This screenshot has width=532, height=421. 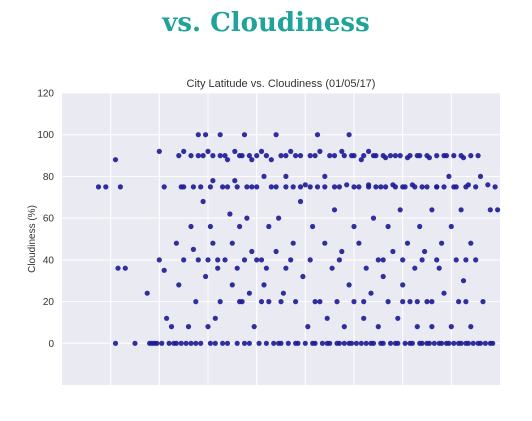 What do you see at coordinates (45, 219) in the screenshot?
I see `y-tick-labels: 0 20 40 60 80 100 120` at bounding box center [45, 219].